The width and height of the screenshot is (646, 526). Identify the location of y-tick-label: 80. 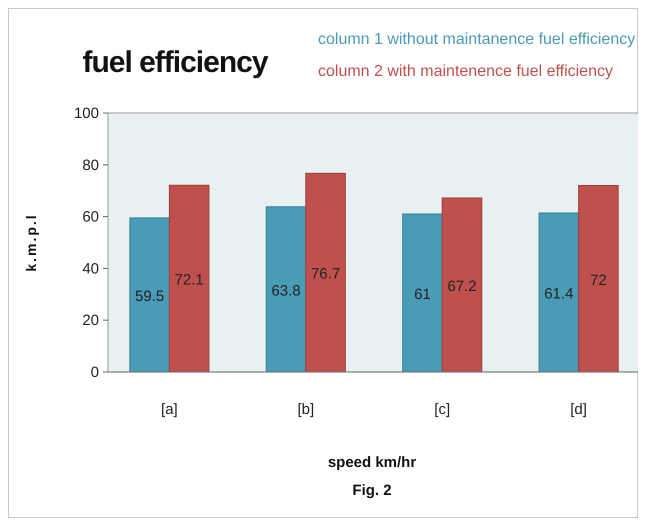
(90, 165).